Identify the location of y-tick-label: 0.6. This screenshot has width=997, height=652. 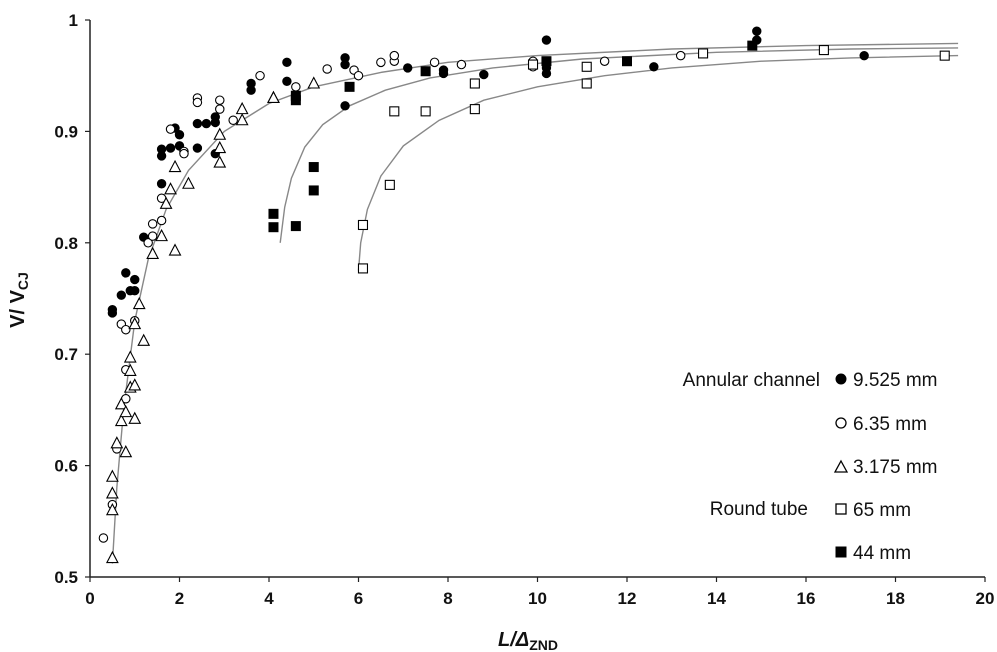
(66, 466).